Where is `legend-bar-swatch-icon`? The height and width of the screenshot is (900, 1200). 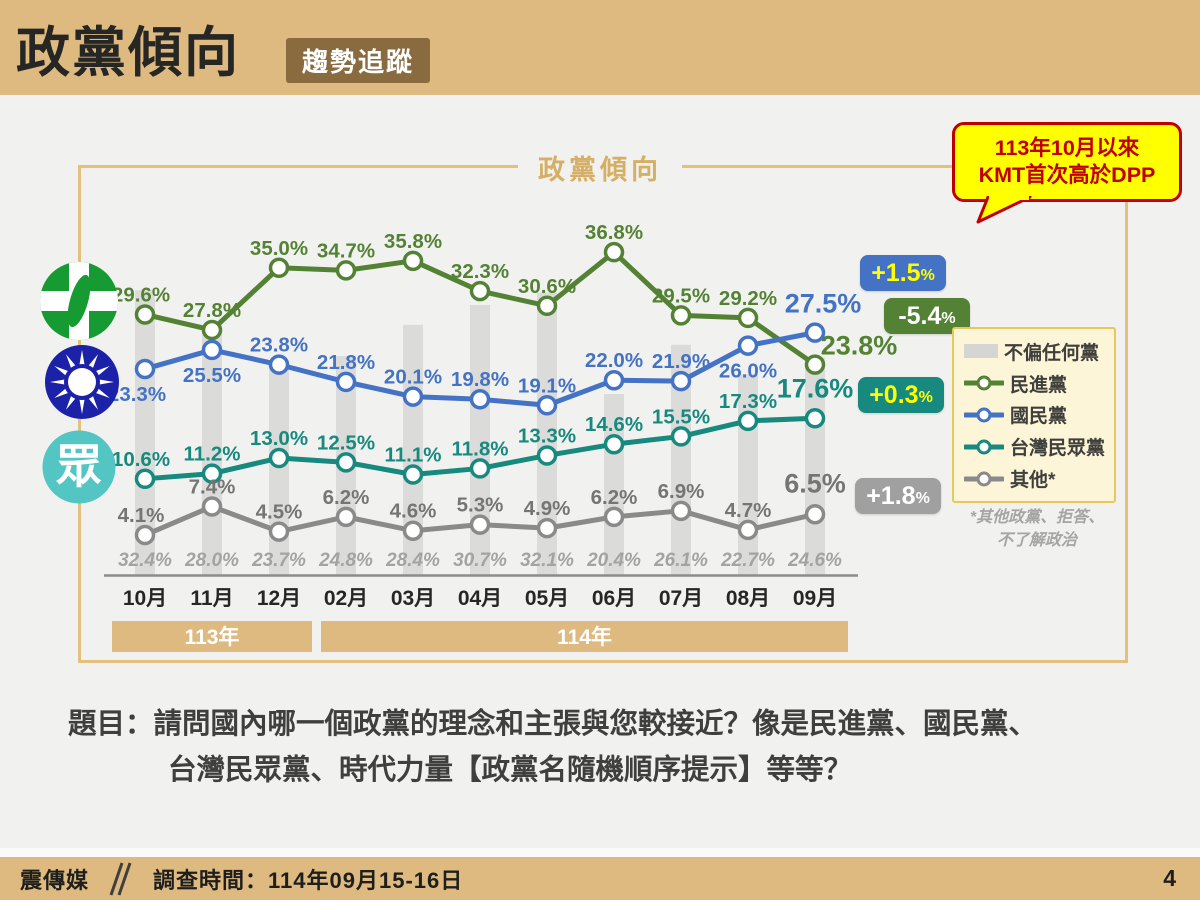
legend-bar-swatch-icon is located at coordinates (981, 351).